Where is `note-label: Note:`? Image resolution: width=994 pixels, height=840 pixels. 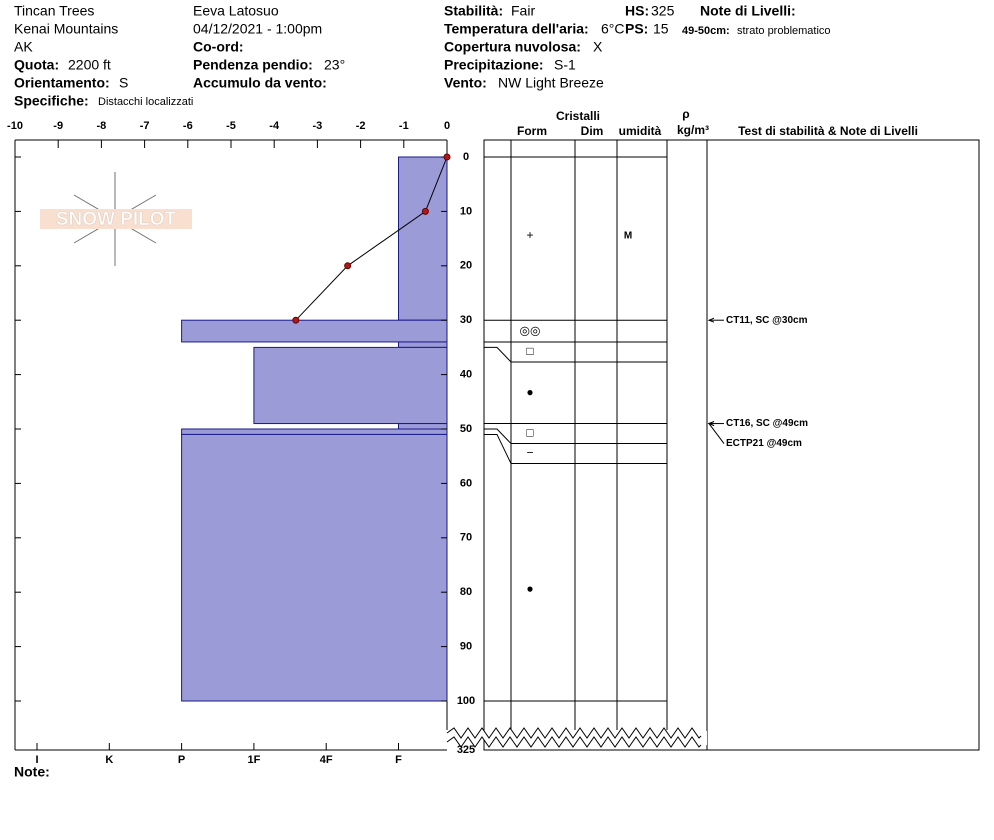
note-label: Note: is located at coordinates (32, 772).